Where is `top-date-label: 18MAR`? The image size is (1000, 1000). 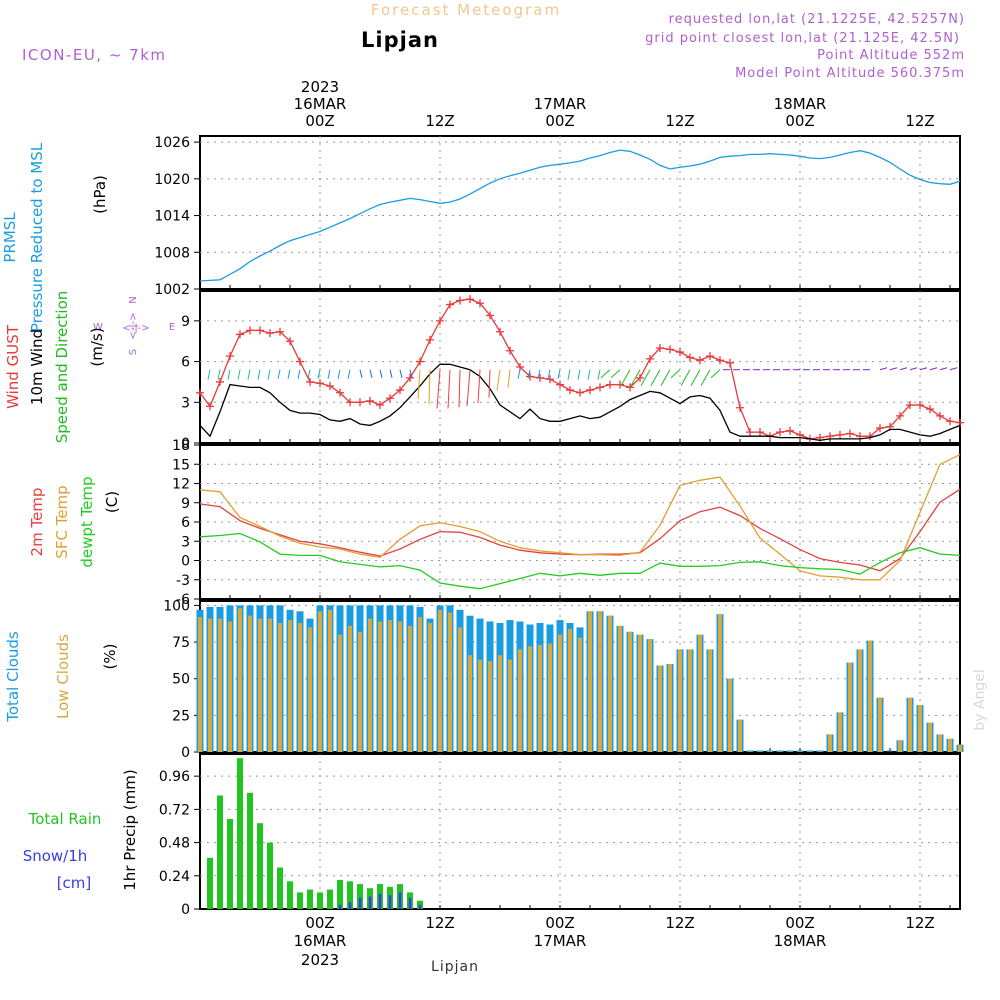 top-date-label: 18MAR is located at coordinates (800, 104).